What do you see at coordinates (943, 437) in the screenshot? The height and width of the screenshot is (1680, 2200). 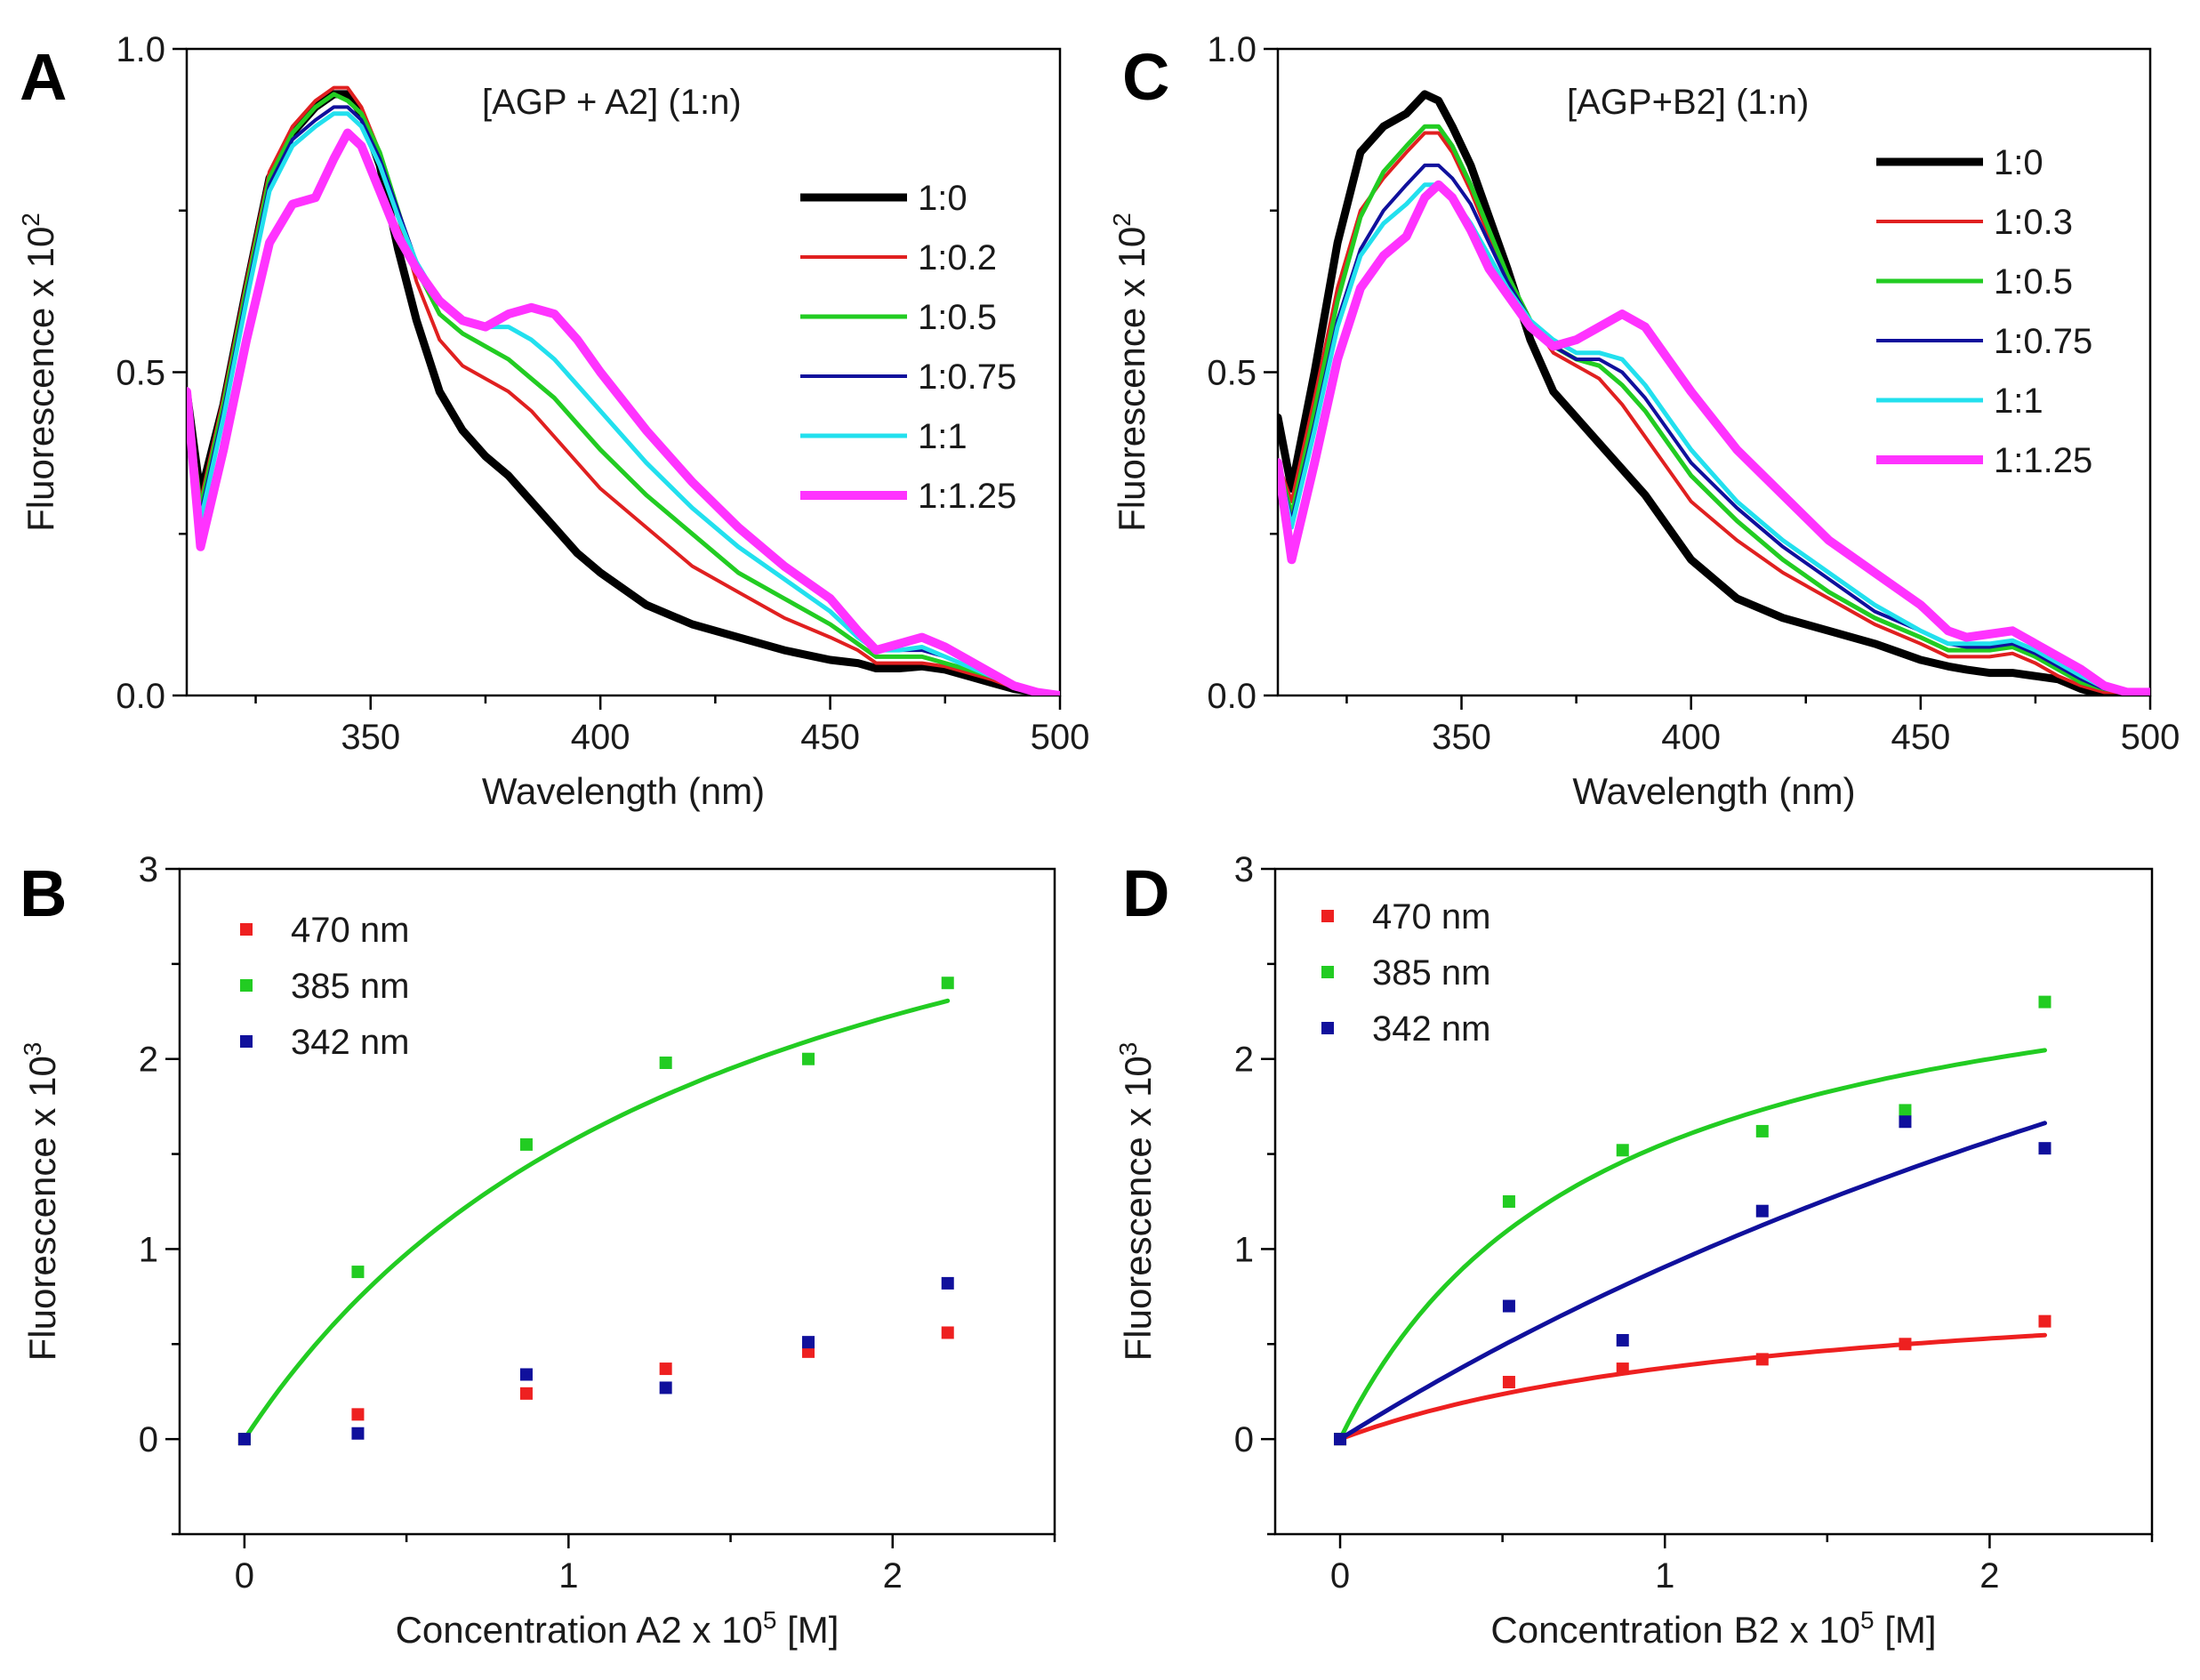 I see `panel-a-legend-label: 1:1` at bounding box center [943, 437].